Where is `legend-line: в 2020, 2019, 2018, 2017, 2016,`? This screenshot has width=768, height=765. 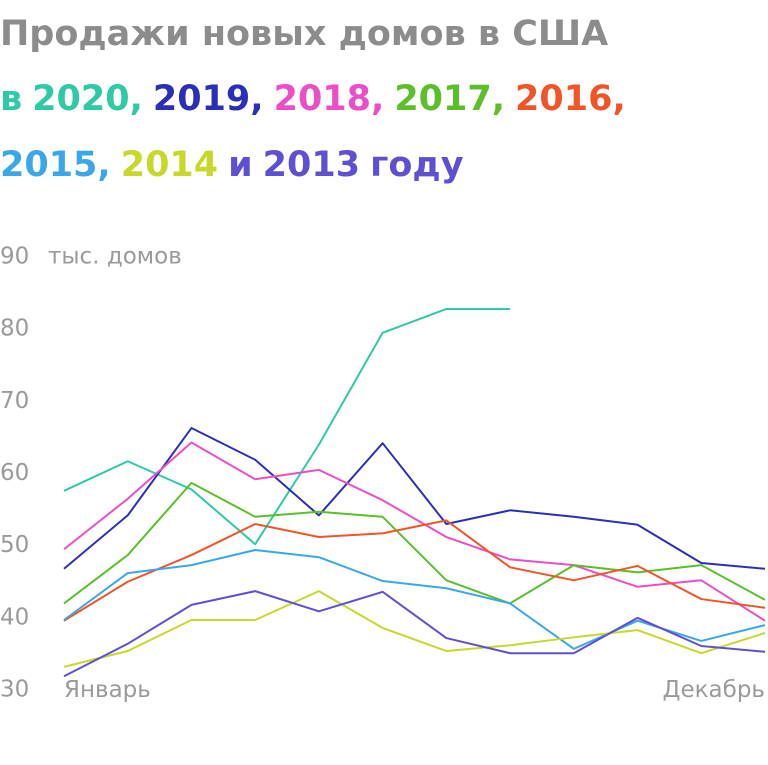 legend-line: в 2020, 2019, 2018, 2017, 2016, is located at coordinates (313, 99).